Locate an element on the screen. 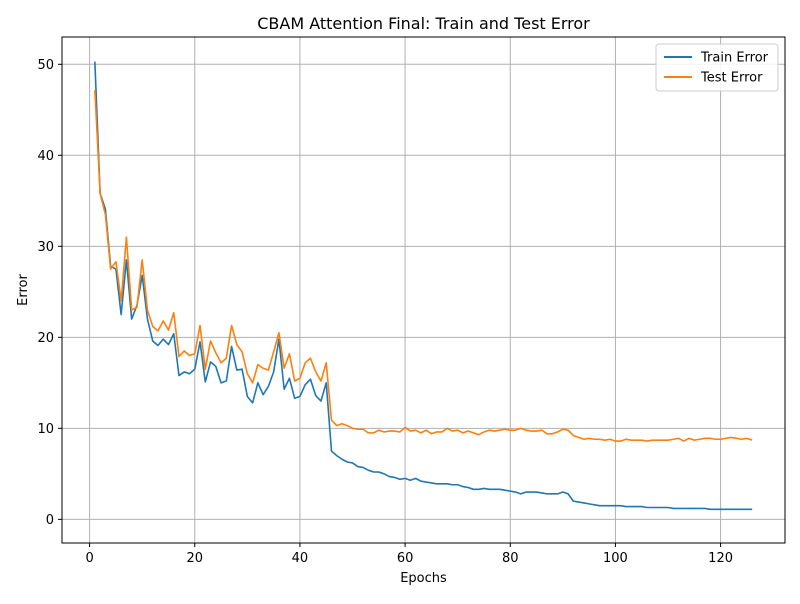 This screenshot has height=604, width=800. y-tick-label: 40 is located at coordinates (45, 156).